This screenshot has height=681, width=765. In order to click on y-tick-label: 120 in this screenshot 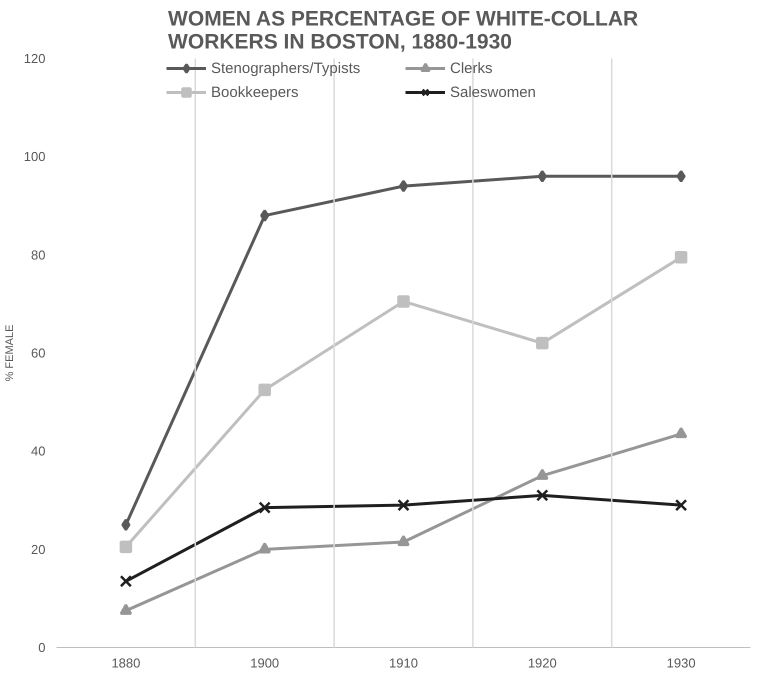, I will do `click(35, 58)`.